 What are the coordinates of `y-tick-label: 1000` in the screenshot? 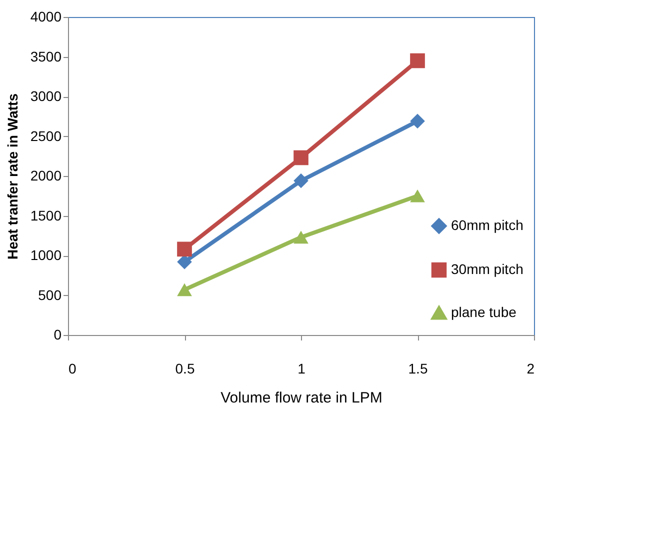 It's located at (46, 255).